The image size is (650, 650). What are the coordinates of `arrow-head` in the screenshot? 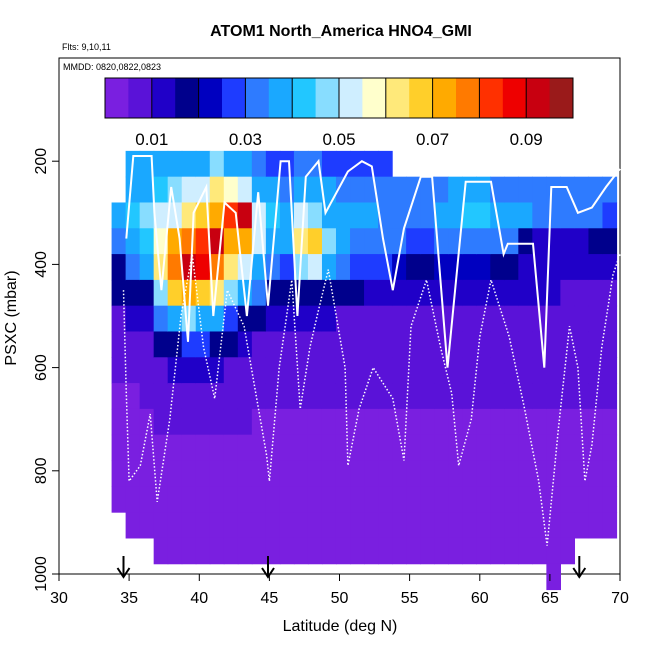 It's located at (579, 573).